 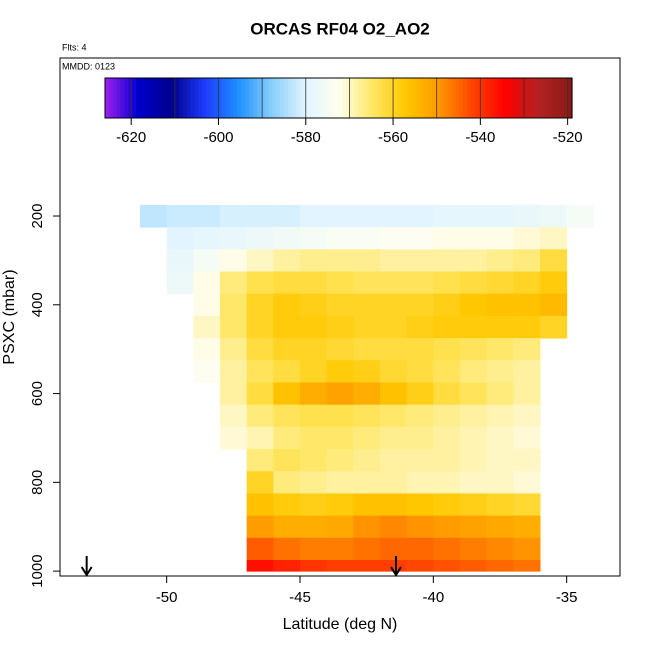 What do you see at coordinates (338, 98) in the screenshot?
I see `colorbar-frame` at bounding box center [338, 98].